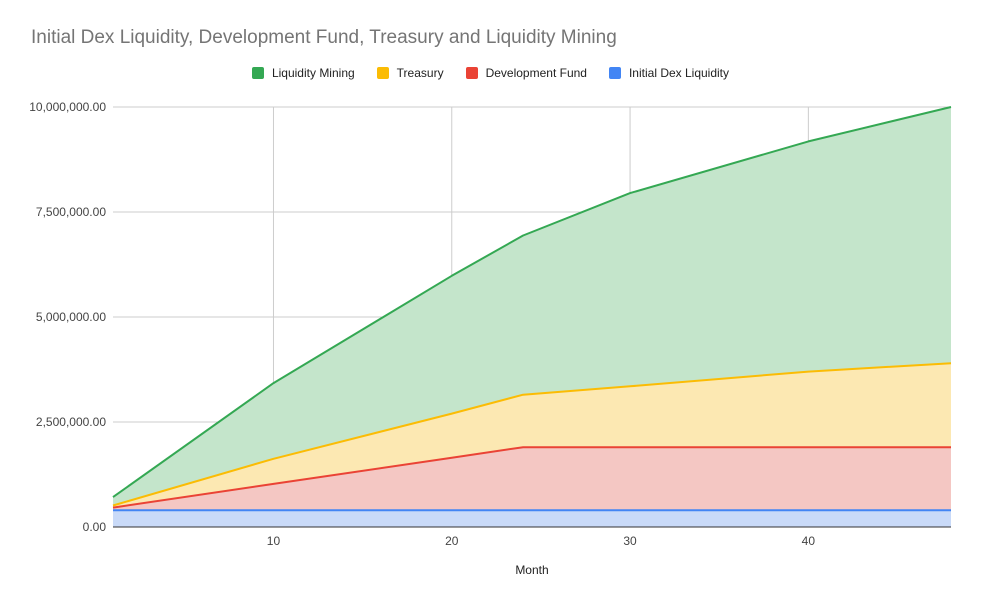  I want to click on area-initial-dex-liquidity, so click(532, 518).